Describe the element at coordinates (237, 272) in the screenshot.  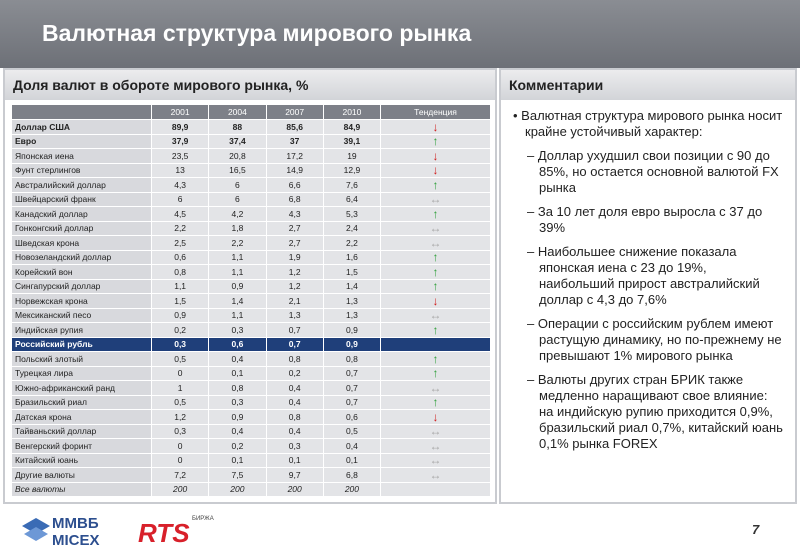
I see `cell: 1,1` at that location.